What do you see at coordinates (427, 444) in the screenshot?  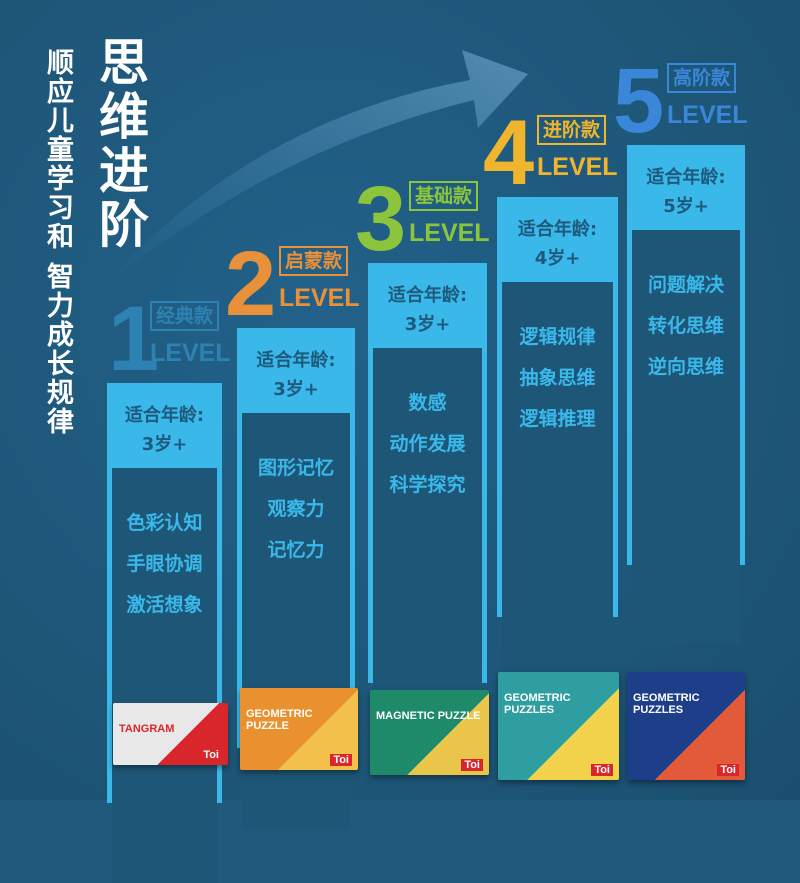 I see `skill-item: 动作发展` at bounding box center [427, 444].